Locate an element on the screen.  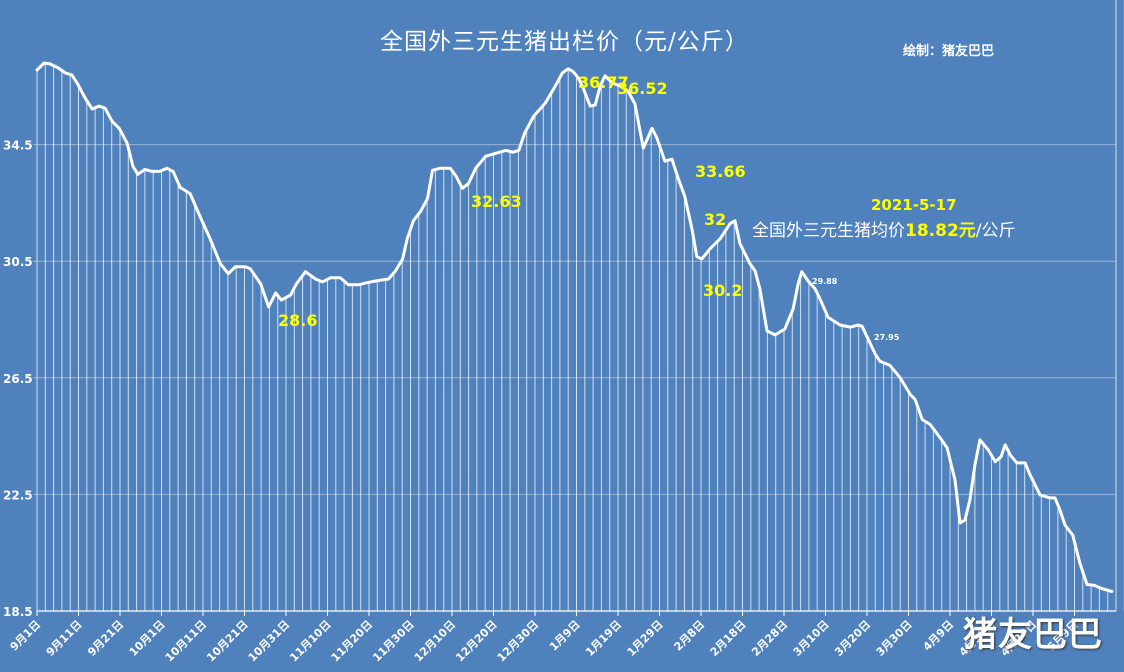
y-tick-label: 30.5 is located at coordinates (18, 262).